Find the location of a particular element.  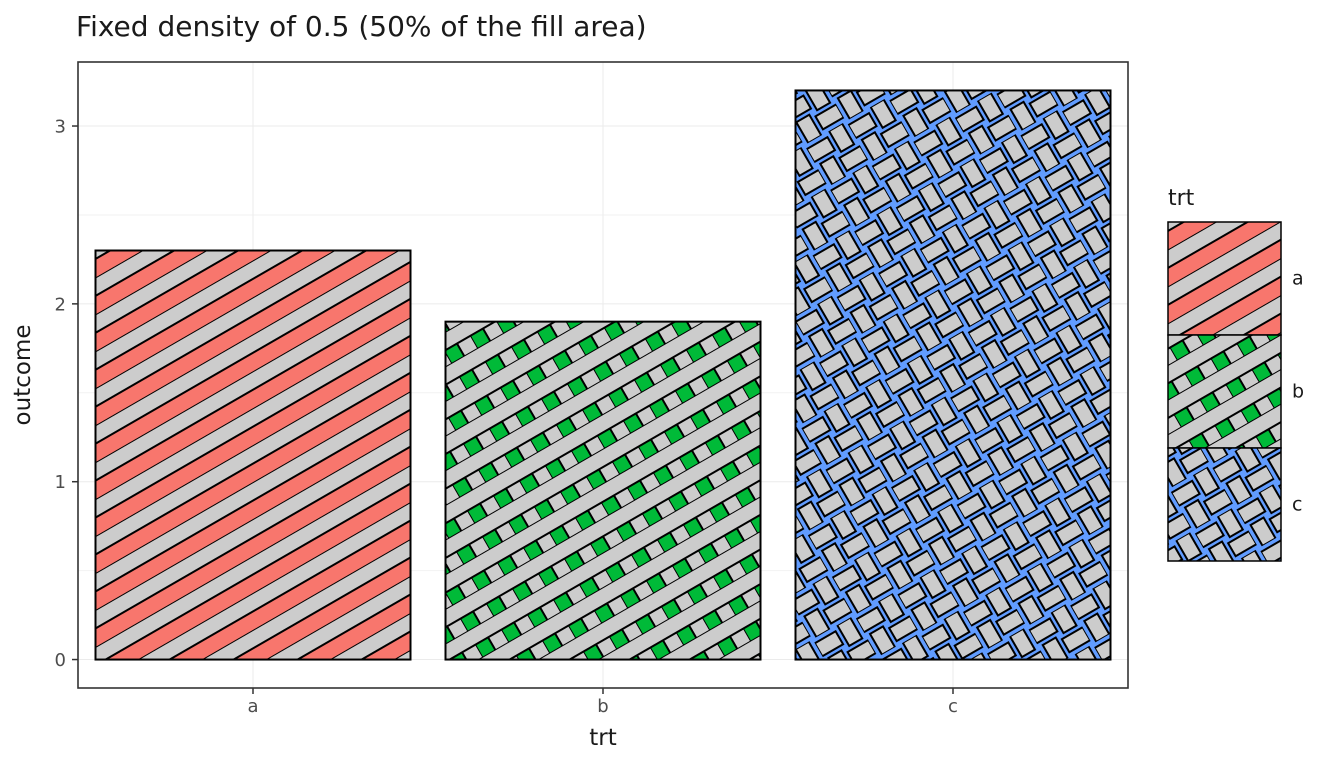

legend-key-c is located at coordinates (1224, 504).